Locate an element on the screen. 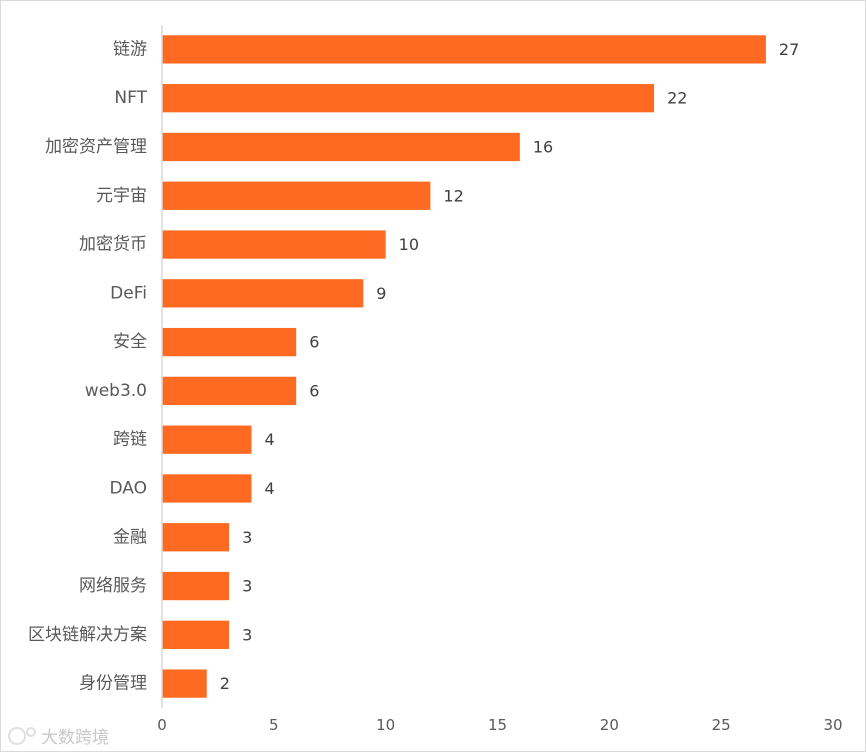 The height and width of the screenshot is (752, 866). value-label-12: 3 is located at coordinates (247, 634).